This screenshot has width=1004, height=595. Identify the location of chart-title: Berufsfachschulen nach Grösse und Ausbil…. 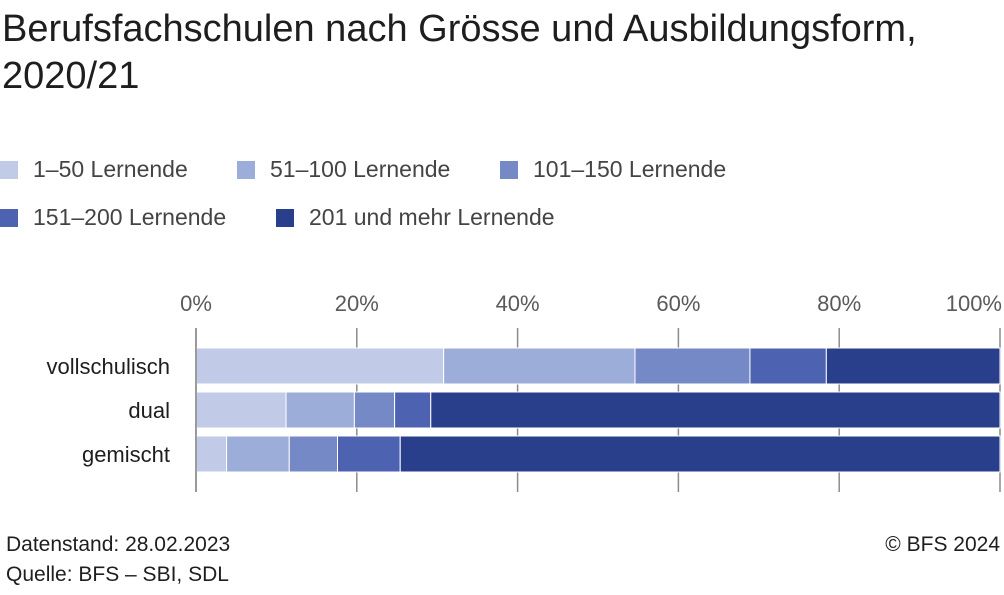
(459, 52).